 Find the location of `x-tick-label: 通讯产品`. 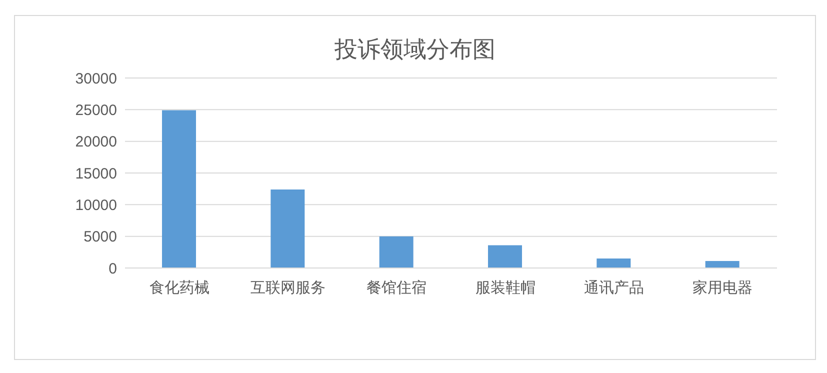

x-tick-label: 通讯产品 is located at coordinates (614, 287).